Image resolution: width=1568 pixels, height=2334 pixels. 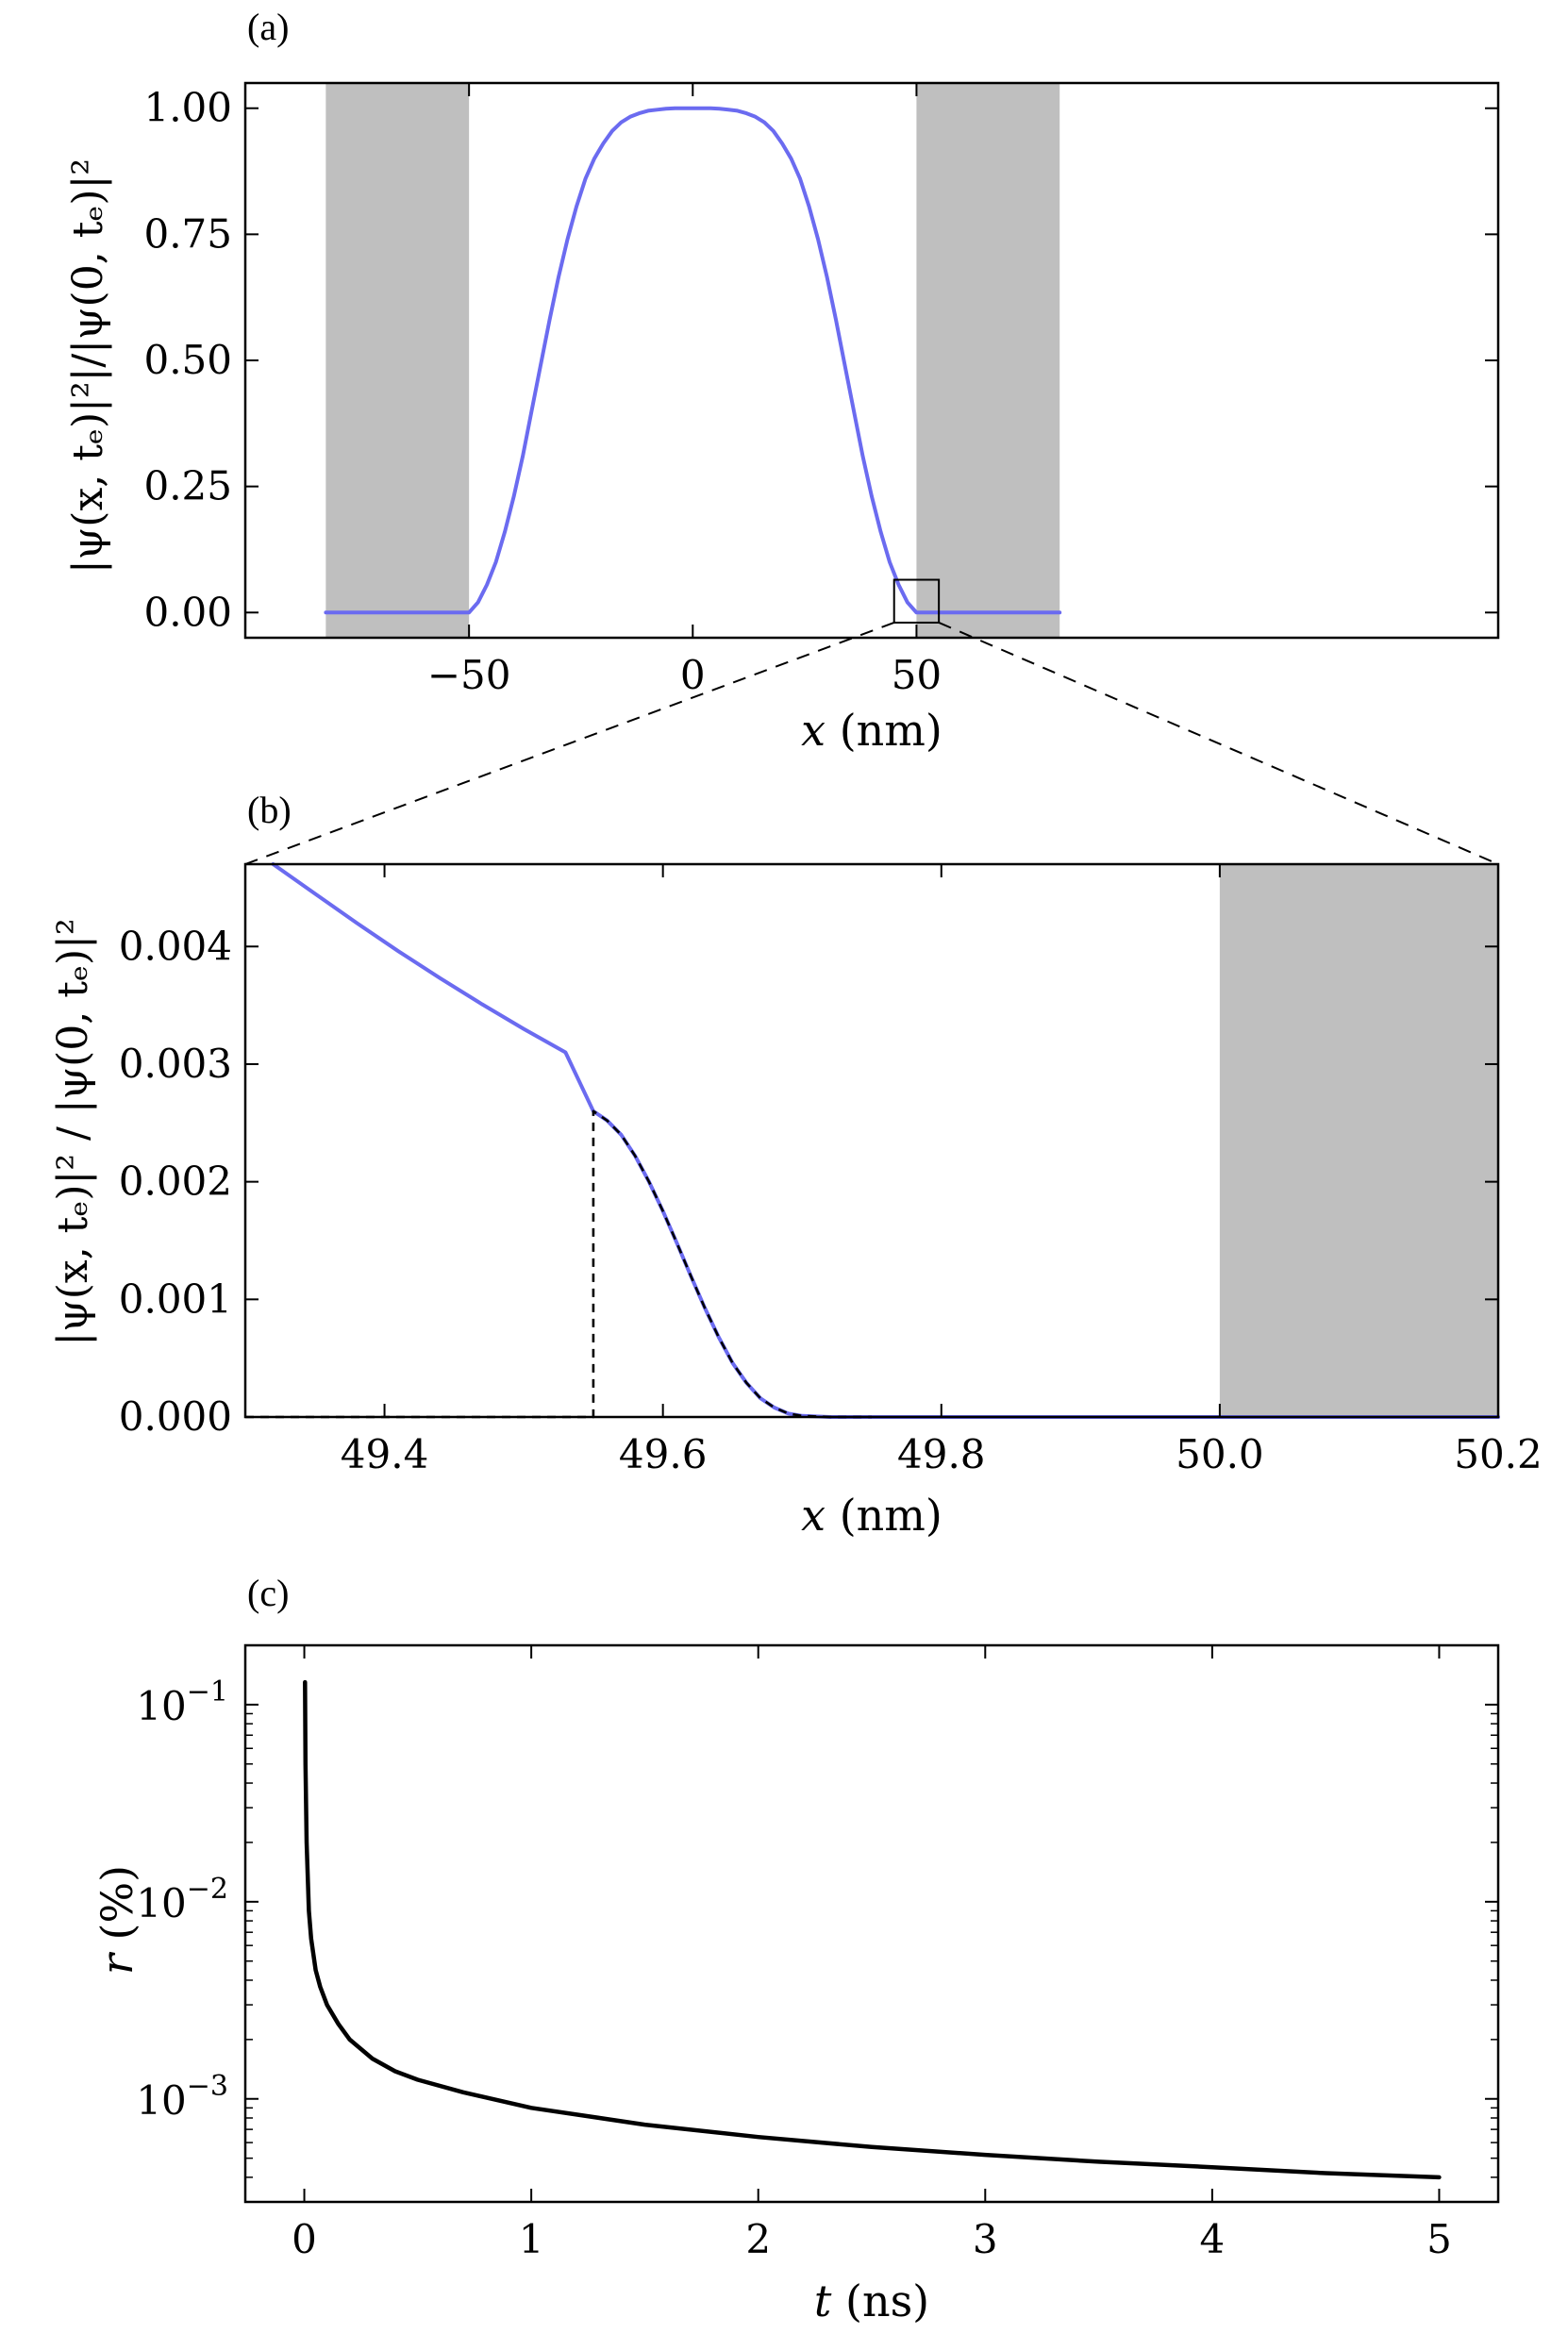 What do you see at coordinates (304, 2239) in the screenshot?
I see `panel-c-x-tick-label: 0` at bounding box center [304, 2239].